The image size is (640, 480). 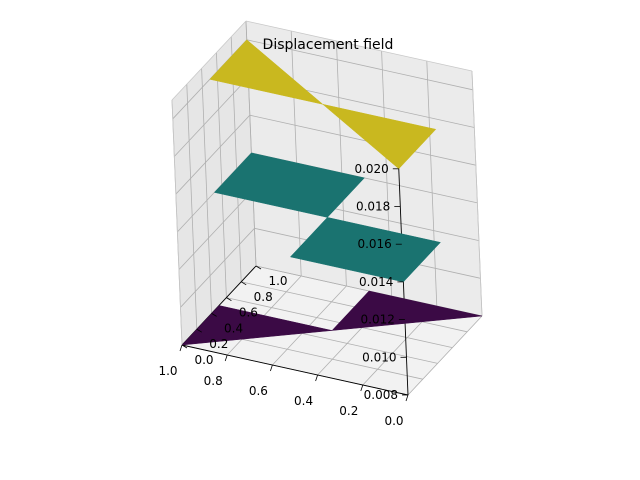 I want to click on x-tick-label: 0.2, so click(x=348, y=411).